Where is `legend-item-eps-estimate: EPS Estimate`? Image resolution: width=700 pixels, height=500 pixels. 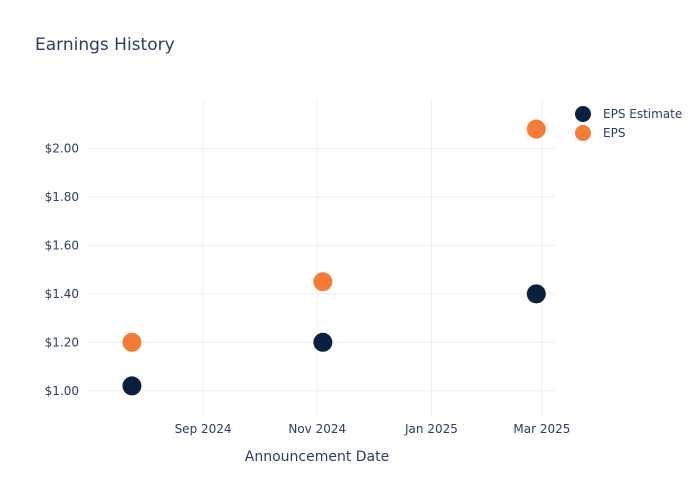 legend-item-eps-estimate: EPS Estimate is located at coordinates (628, 114).